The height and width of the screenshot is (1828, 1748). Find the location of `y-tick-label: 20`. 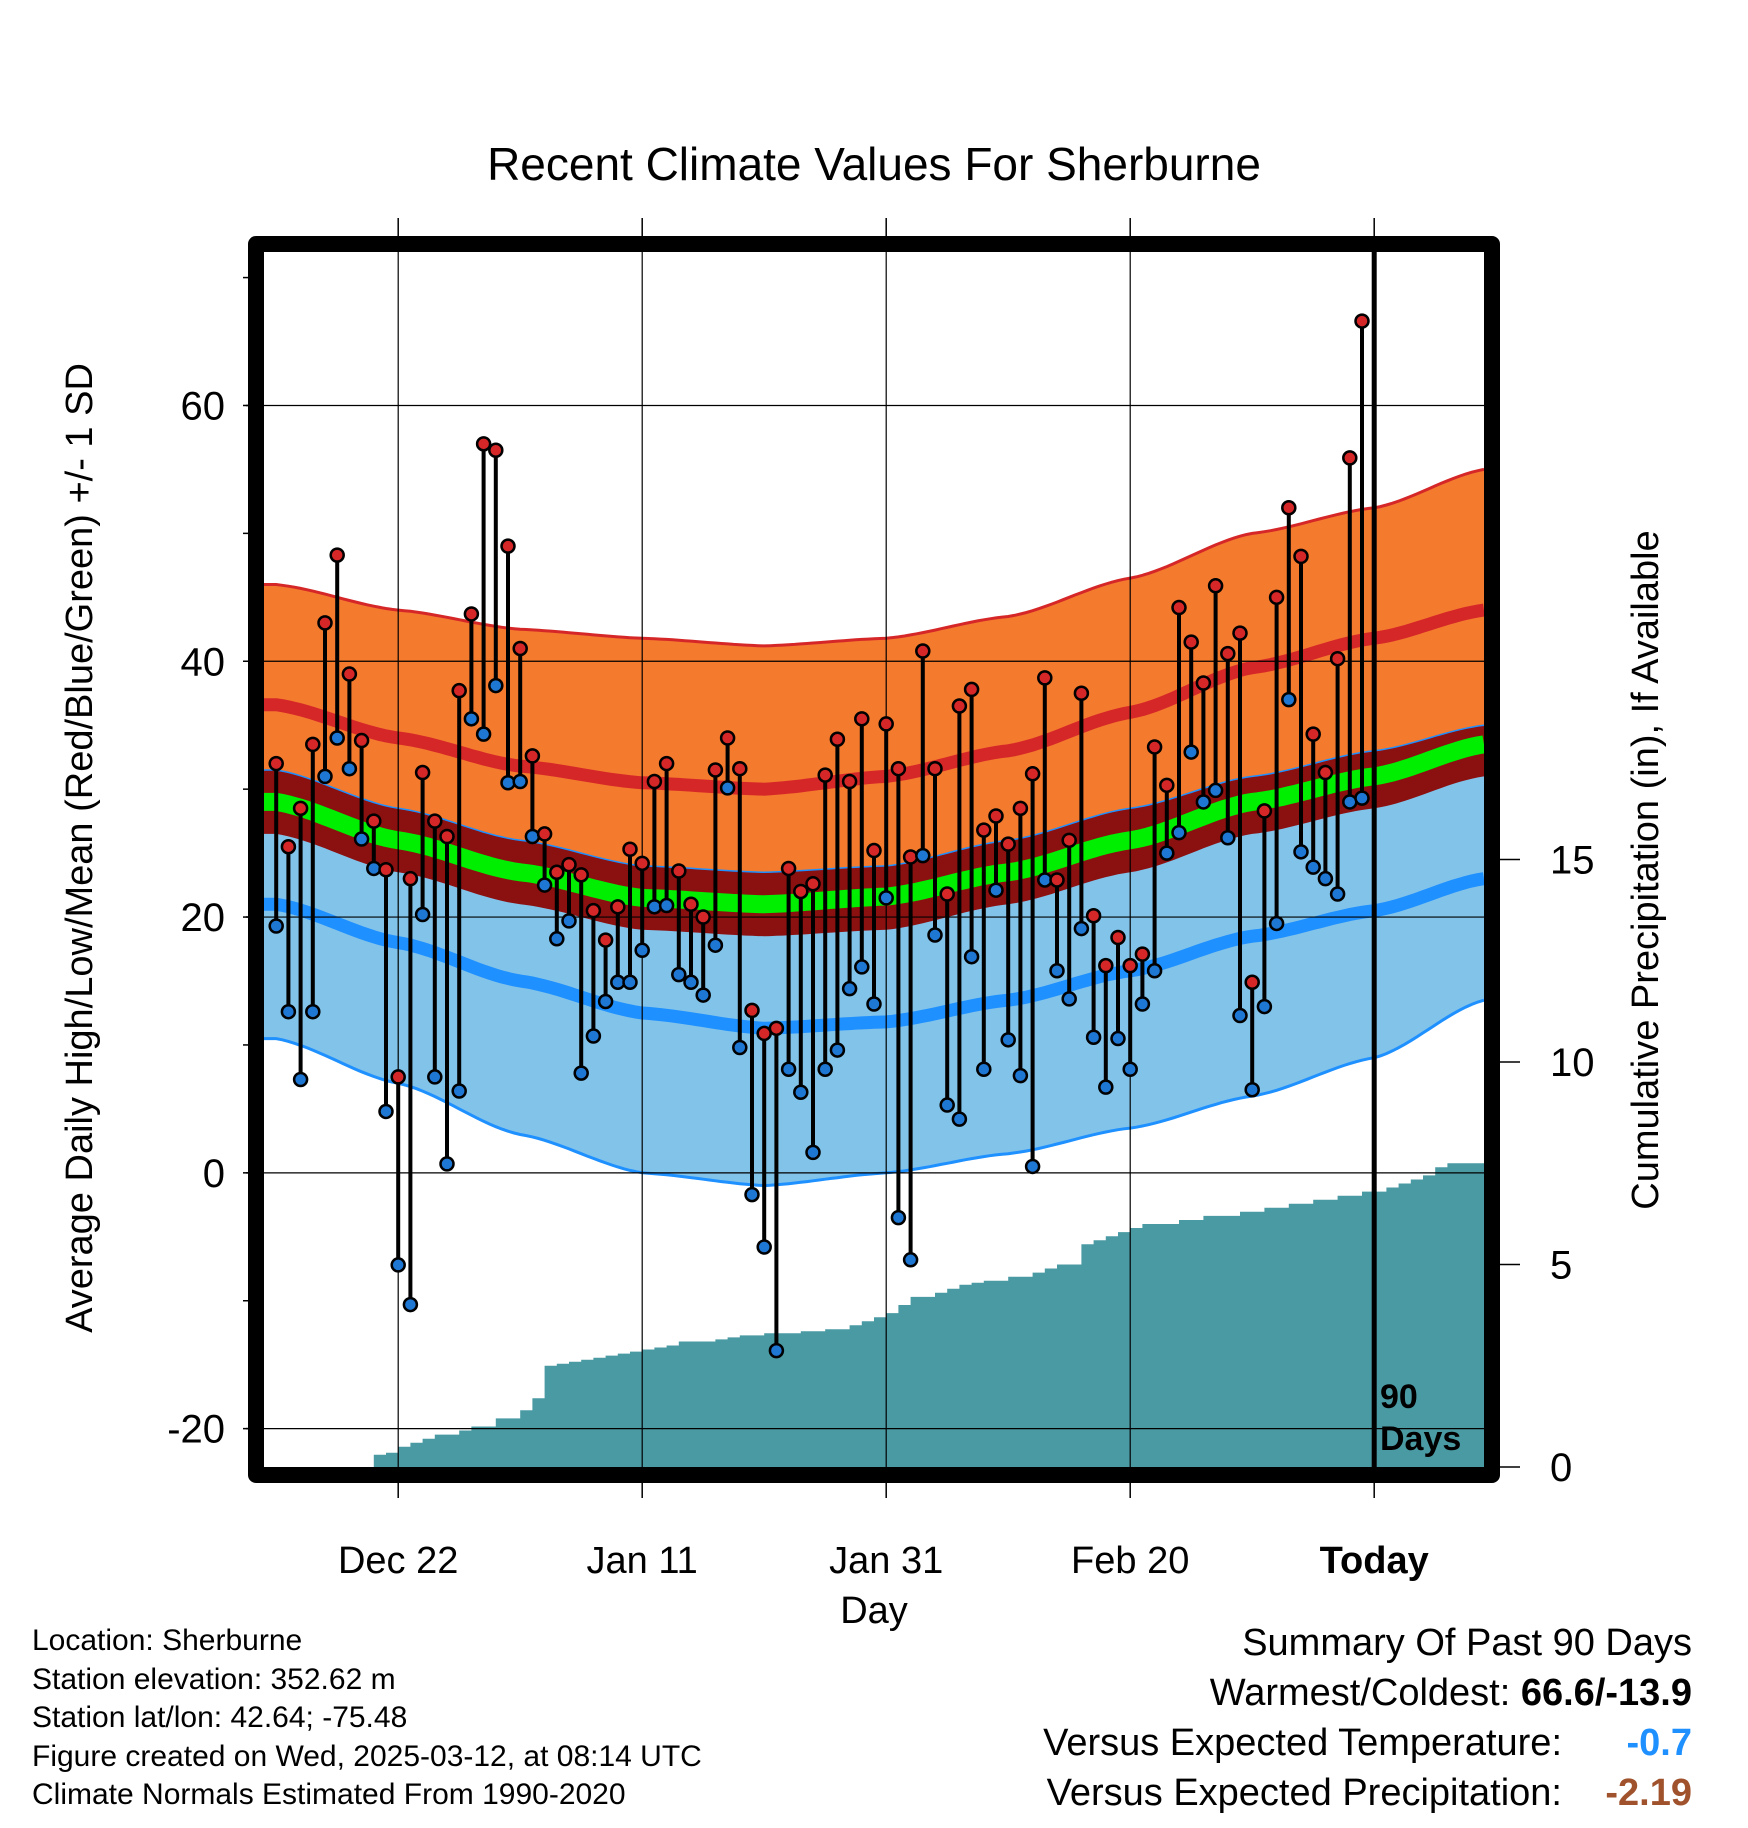

y-tick-label: 20 is located at coordinates (203, 918).